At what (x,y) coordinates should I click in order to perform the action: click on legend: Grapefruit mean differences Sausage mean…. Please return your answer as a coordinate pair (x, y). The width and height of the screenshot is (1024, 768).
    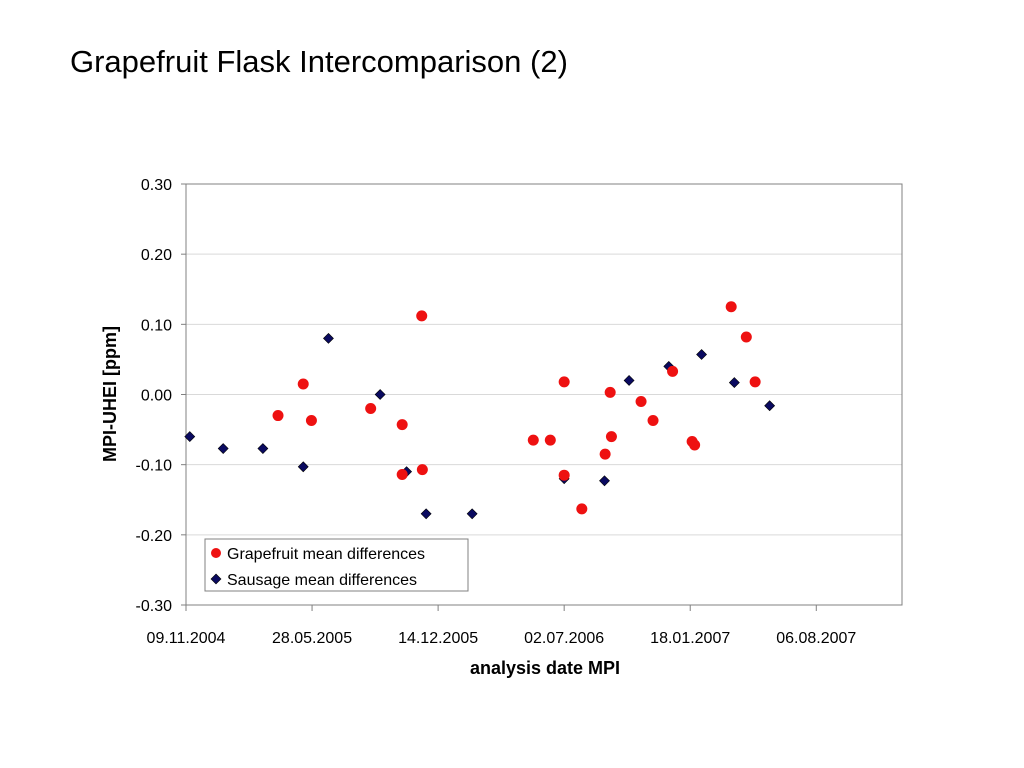
    Looking at the image, I should click on (336, 565).